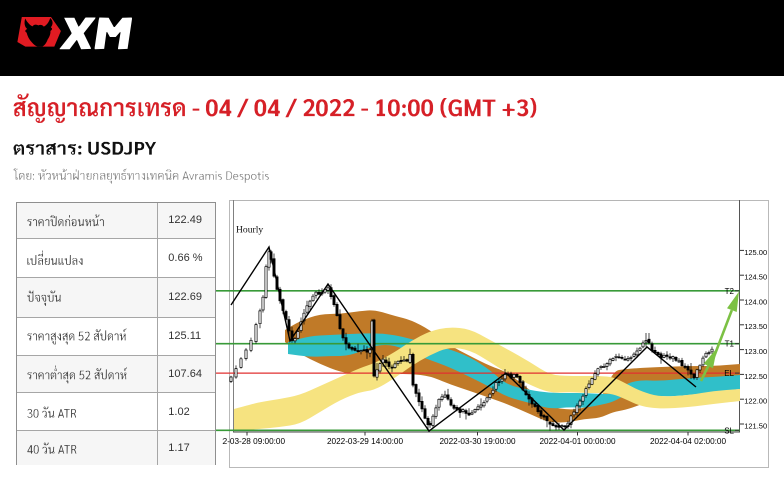 This screenshot has height=482, width=784. Describe the element at coordinates (249, 230) in the screenshot. I see `svg-text: Hourly` at that location.